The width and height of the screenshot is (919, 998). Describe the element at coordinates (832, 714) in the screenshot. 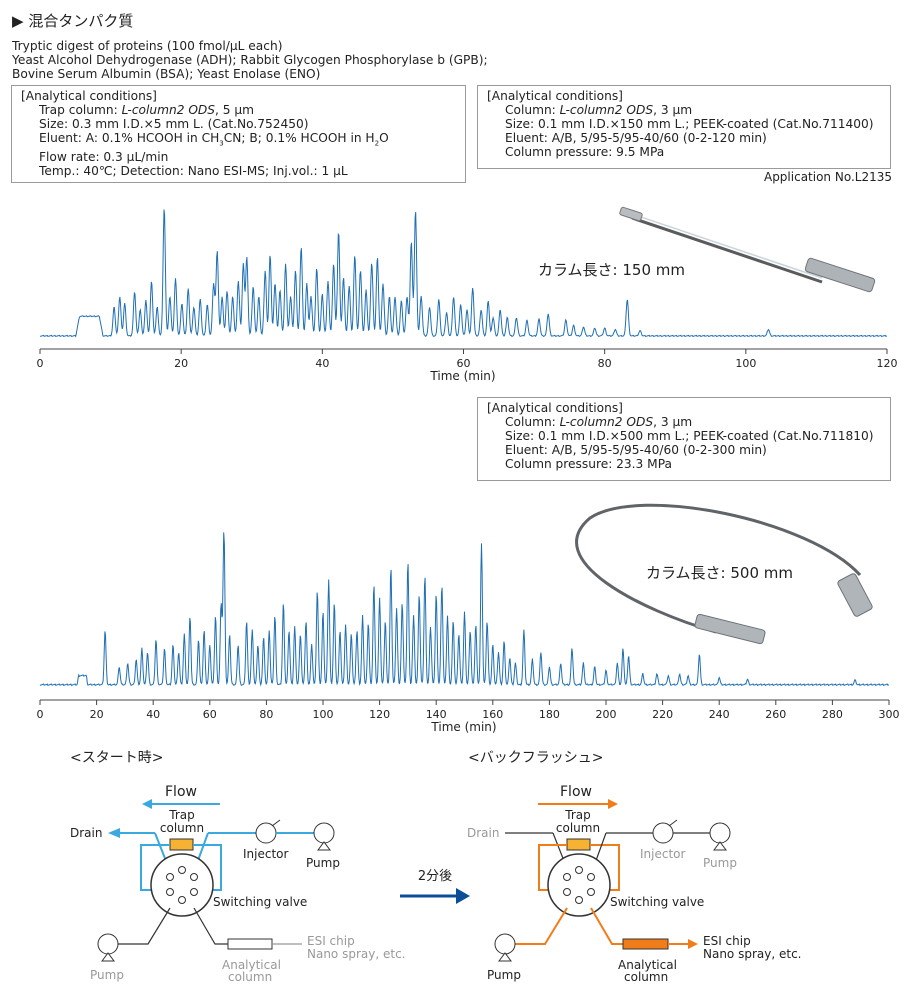

I see `x-tick-label: 280` at that location.